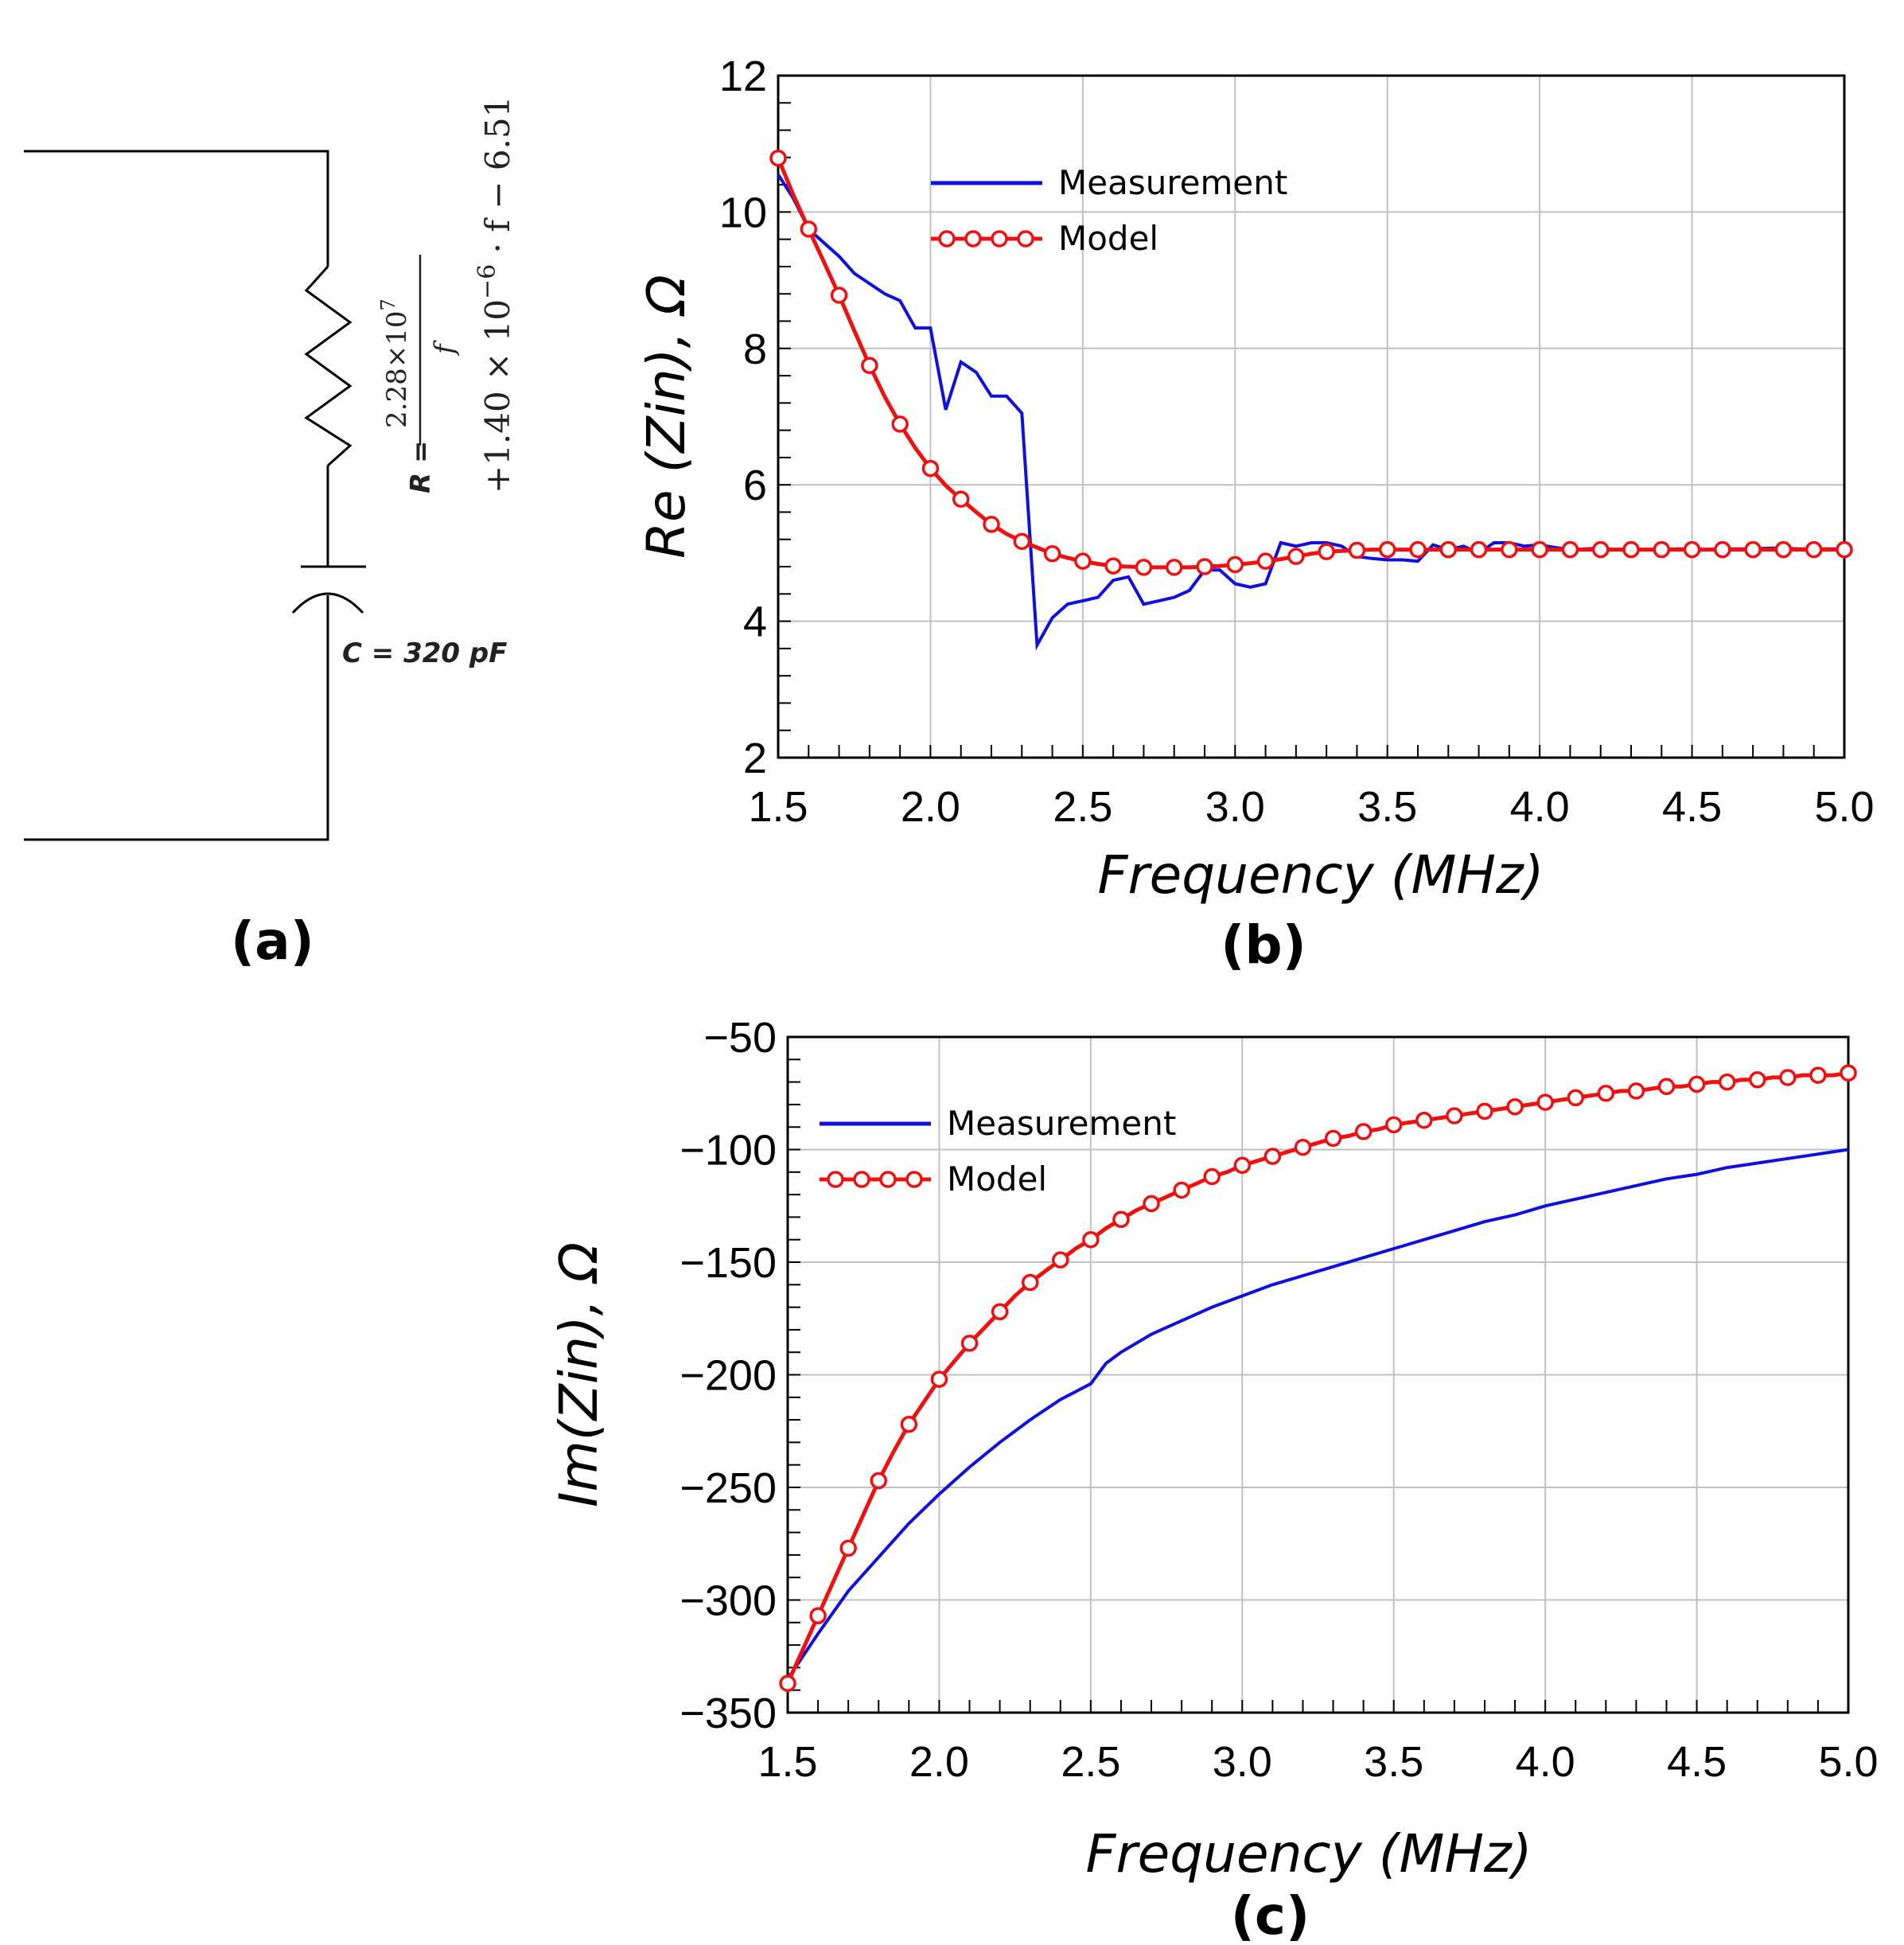 This screenshot has height=1945, width=1904. Describe the element at coordinates (755, 349) in the screenshot. I see `y-tick-label: 8` at that location.